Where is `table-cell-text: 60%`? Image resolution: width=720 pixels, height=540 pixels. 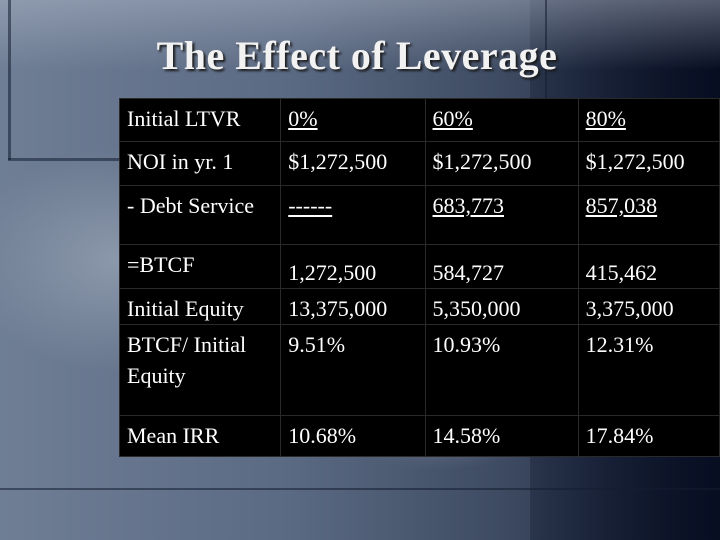 table-cell-text: 60% is located at coordinates (452, 118).